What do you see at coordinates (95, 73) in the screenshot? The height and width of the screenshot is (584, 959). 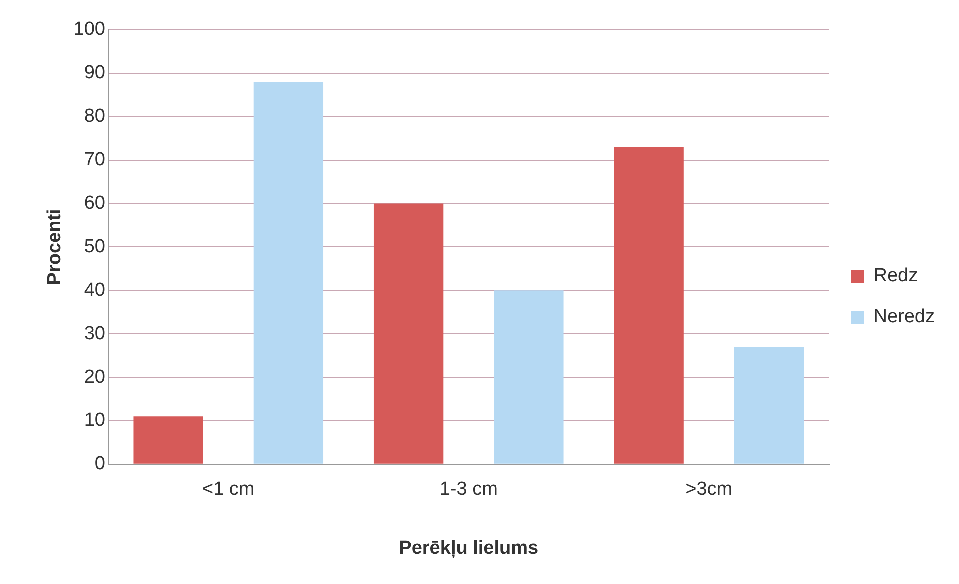 I see `y-tick-label: 90` at bounding box center [95, 73].